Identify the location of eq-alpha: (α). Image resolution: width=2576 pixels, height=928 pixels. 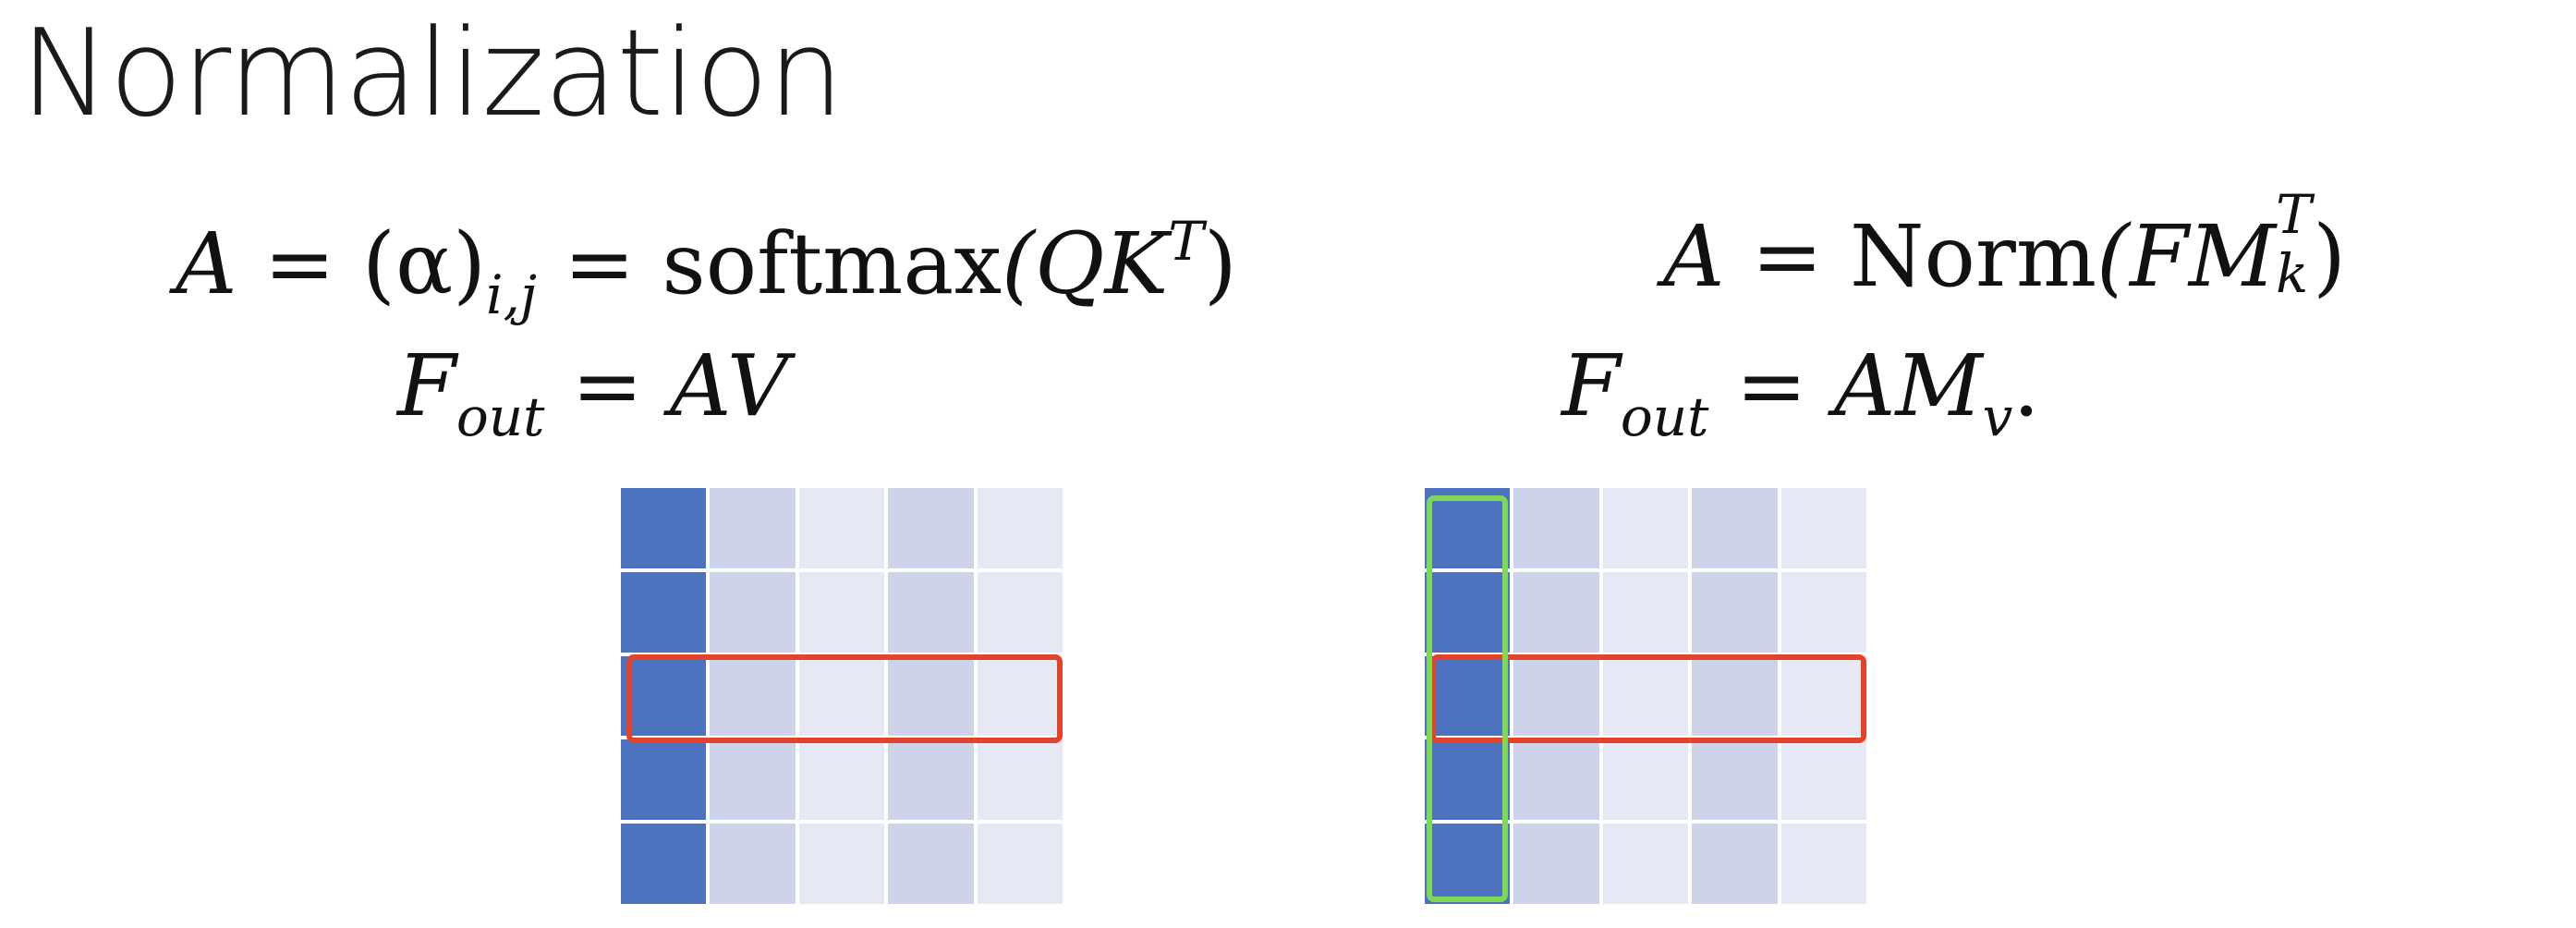
(424, 263).